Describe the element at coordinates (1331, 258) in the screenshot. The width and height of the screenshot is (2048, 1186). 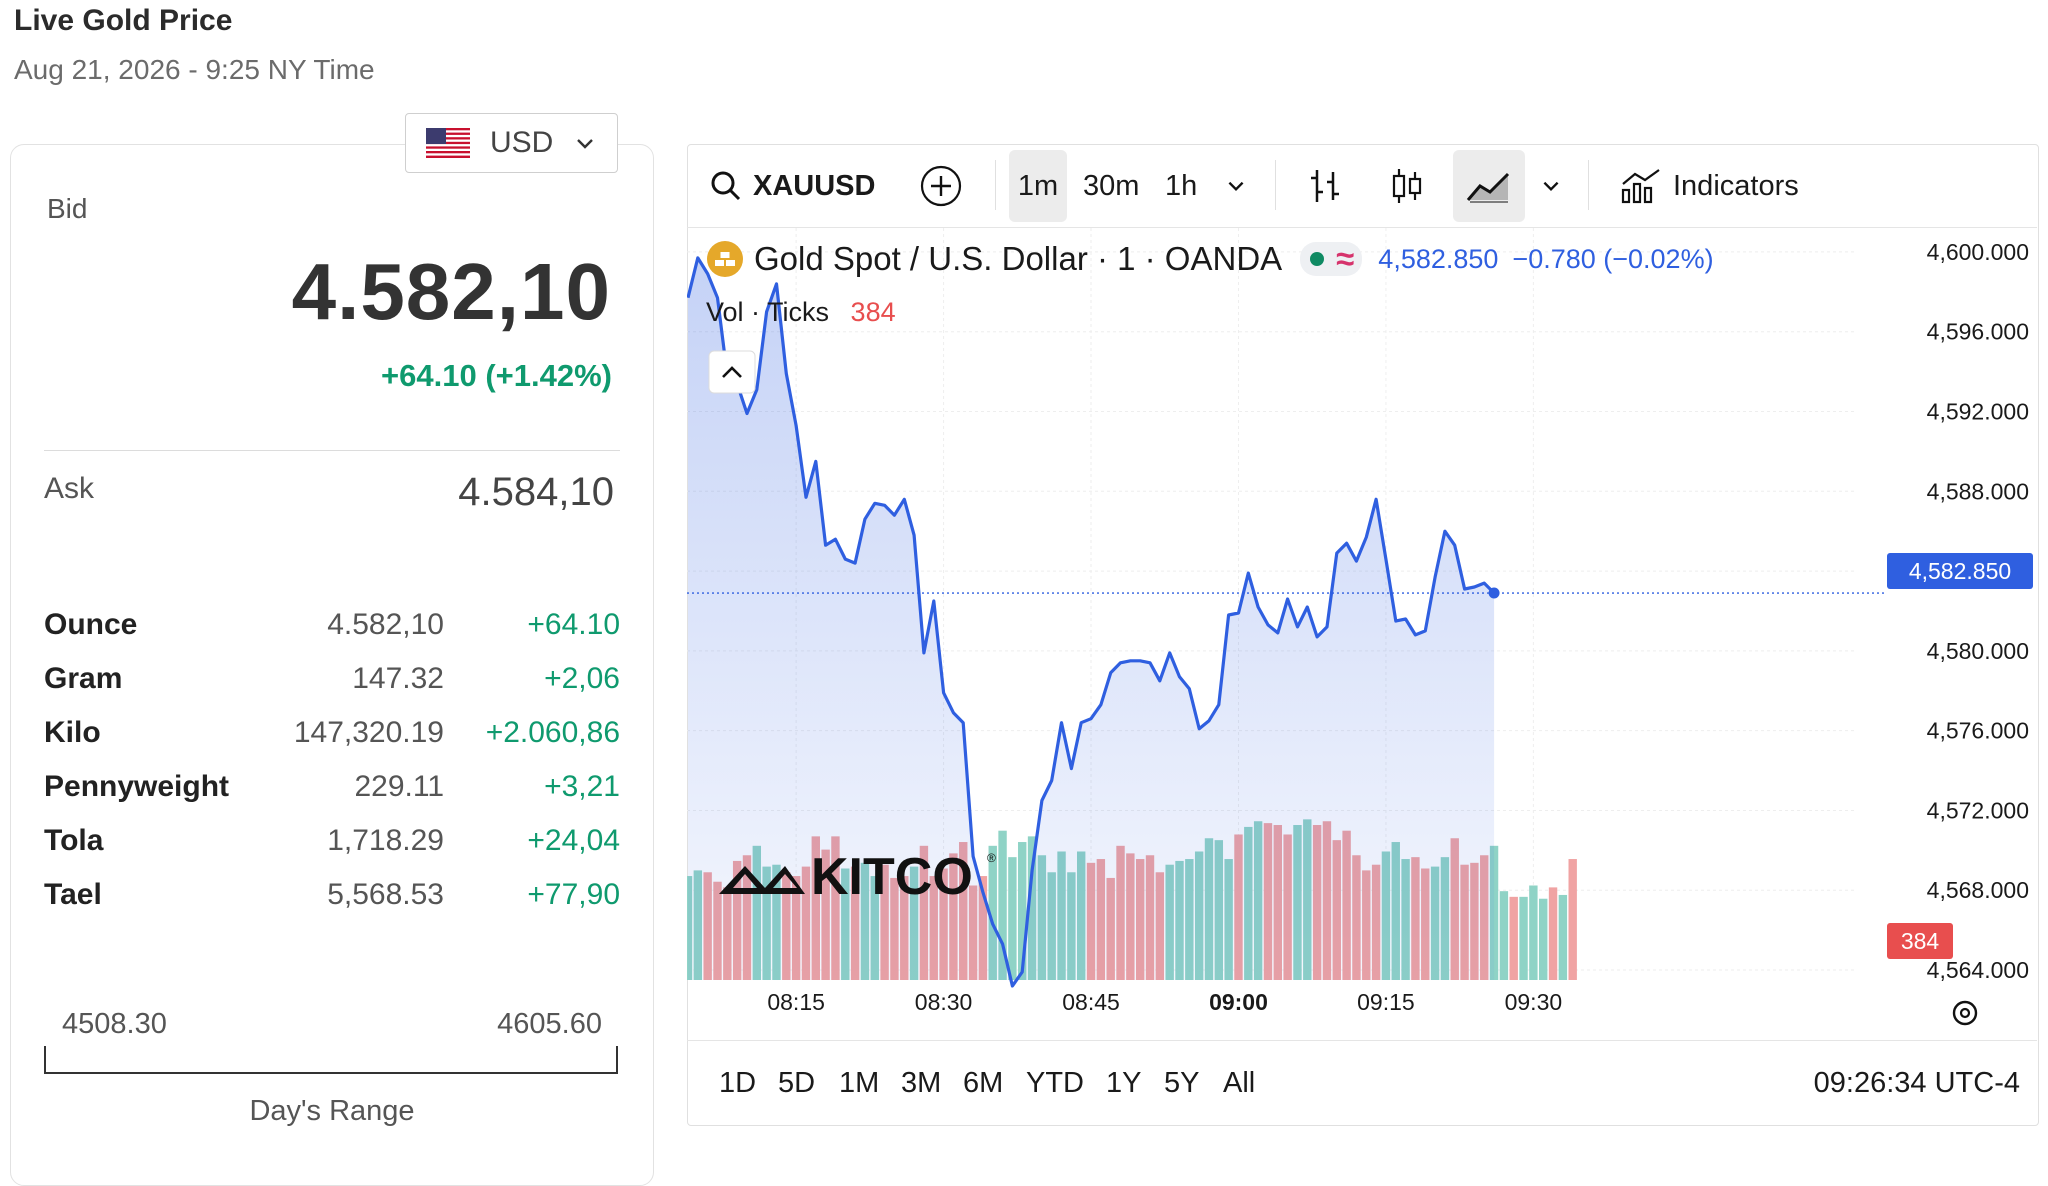
I see `market-status: ≈` at that location.